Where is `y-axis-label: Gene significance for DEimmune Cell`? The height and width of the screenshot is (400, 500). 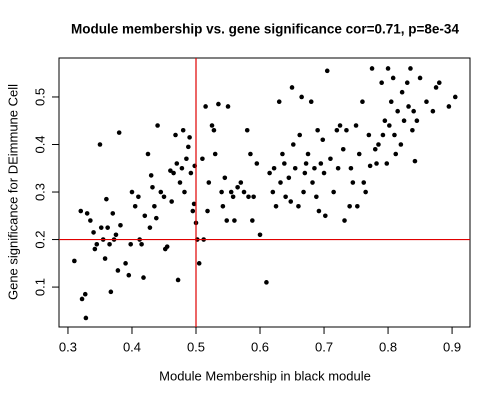 y-axis-label: Gene significance for DEimmune Cell is located at coordinates (12, 192).